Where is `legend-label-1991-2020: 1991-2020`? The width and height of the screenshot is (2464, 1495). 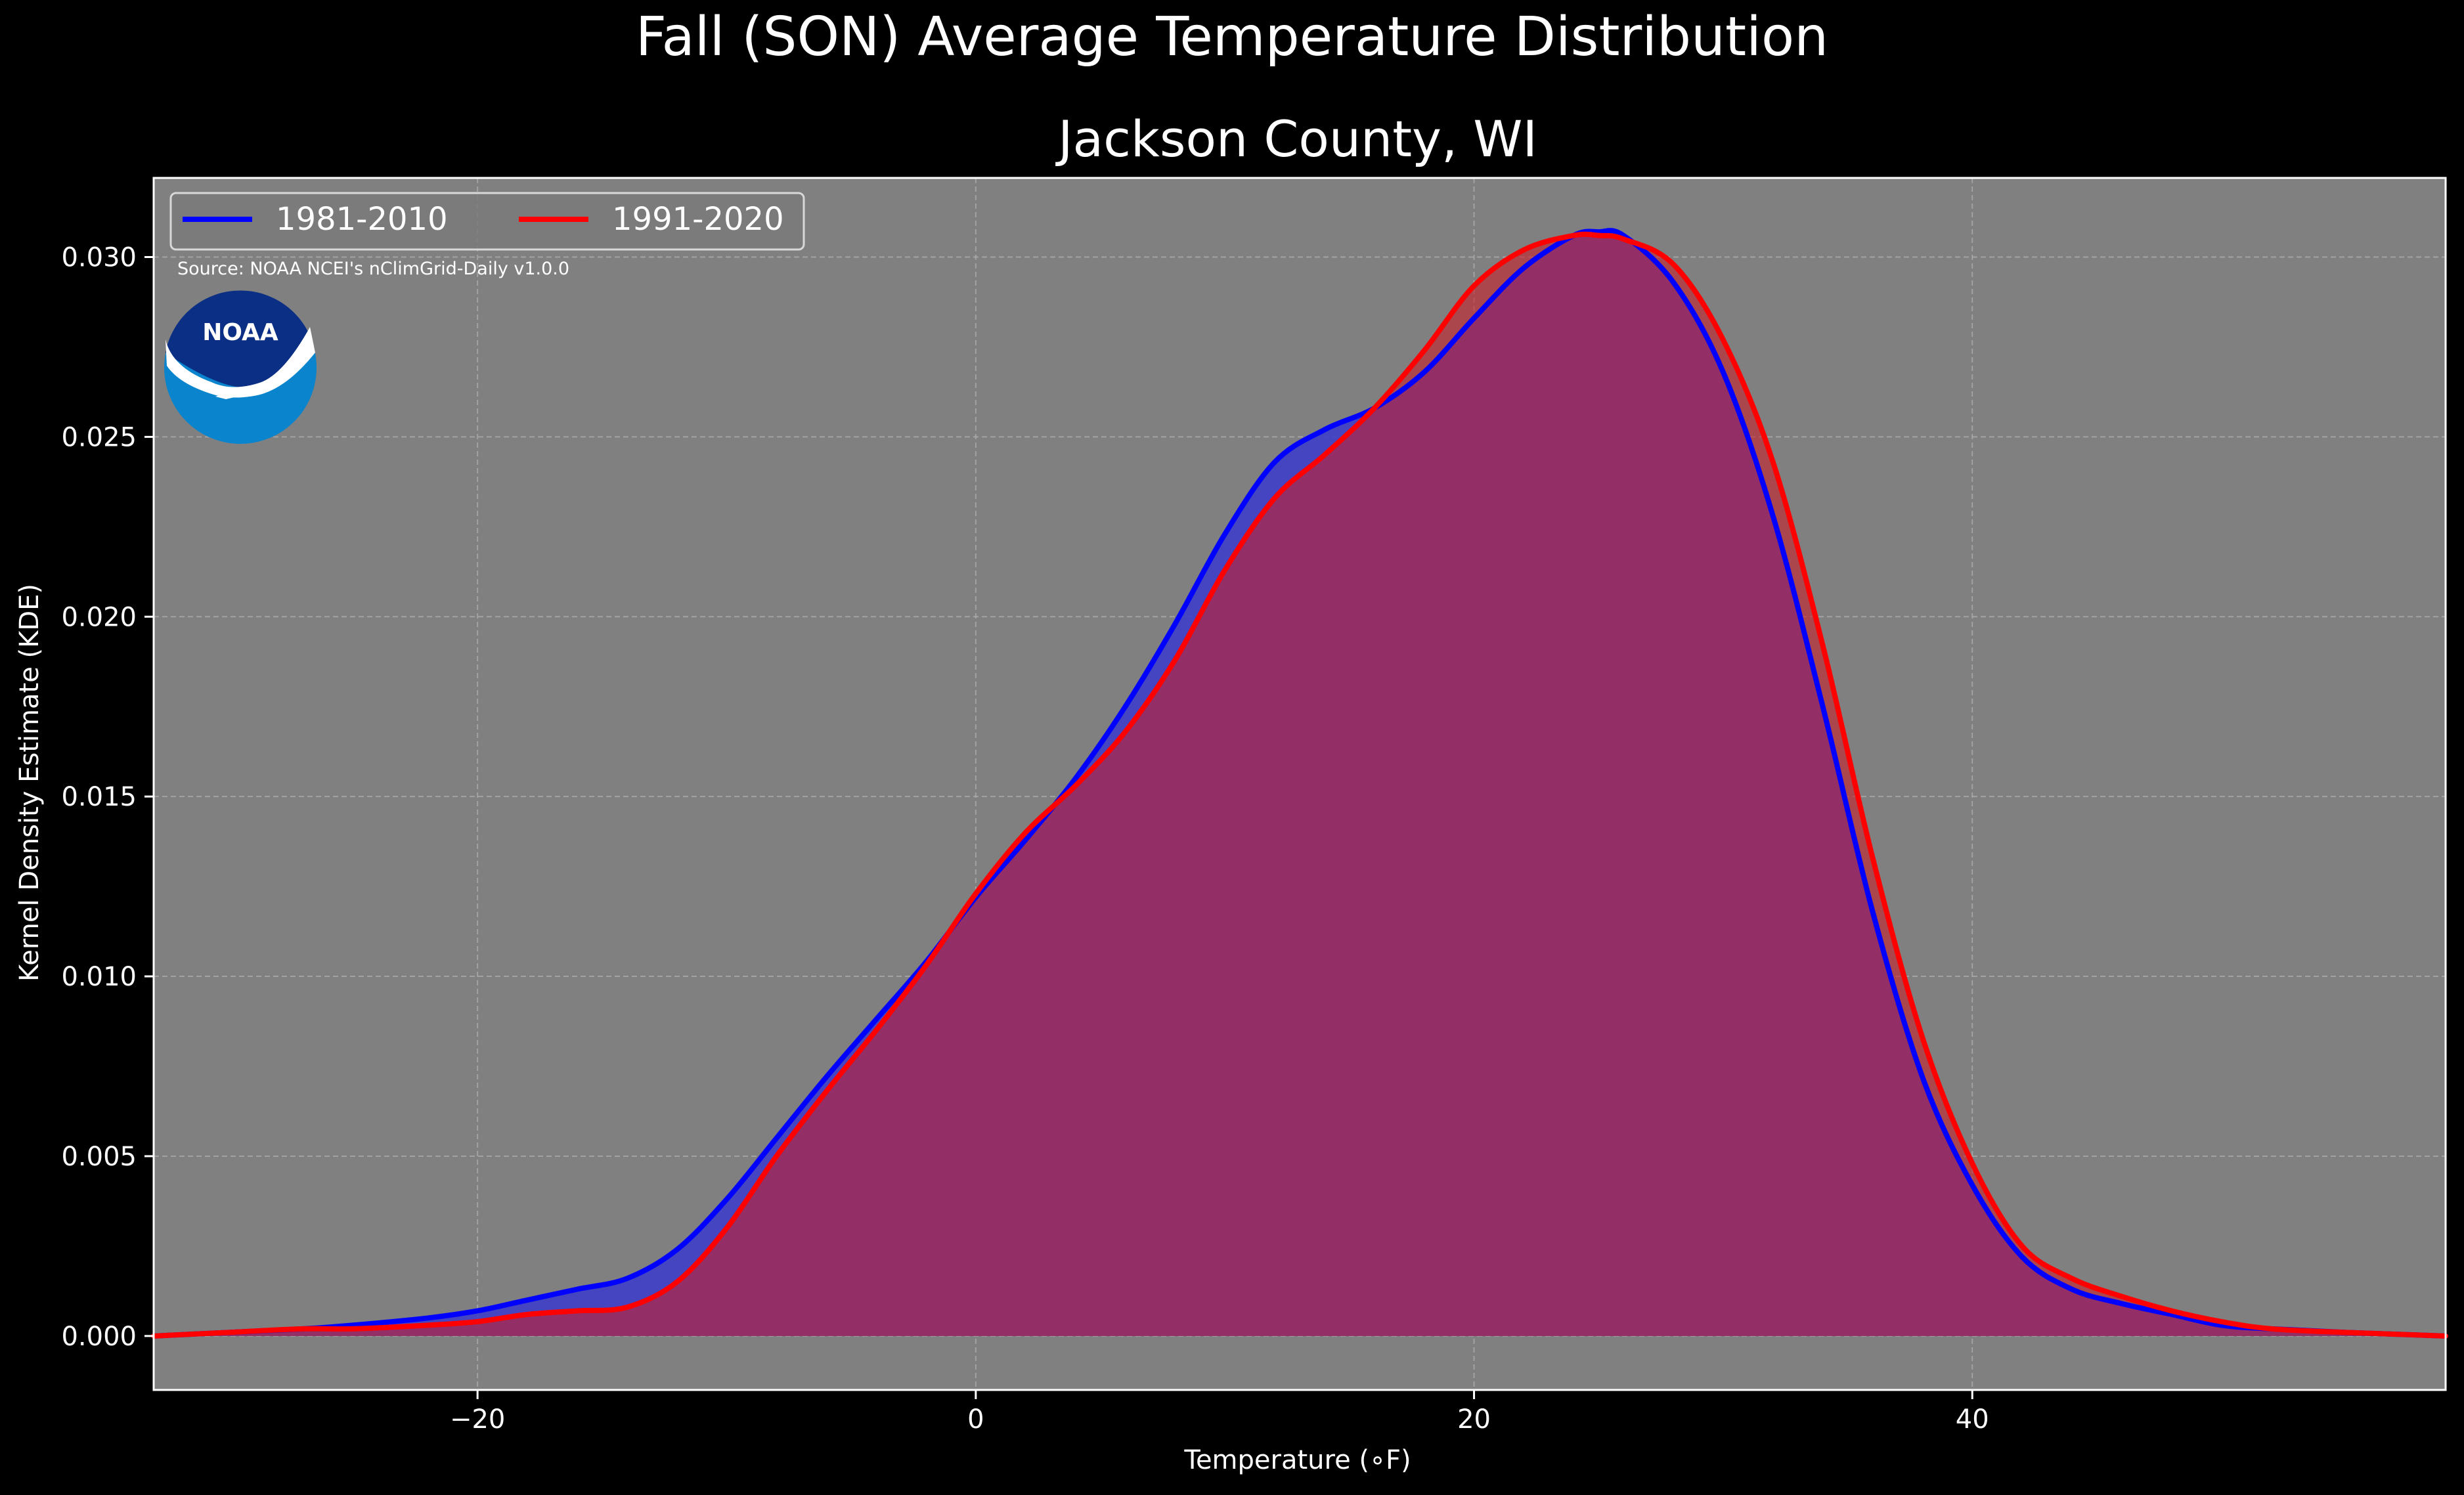 legend-label-1991-2020: 1991-2020 is located at coordinates (698, 219).